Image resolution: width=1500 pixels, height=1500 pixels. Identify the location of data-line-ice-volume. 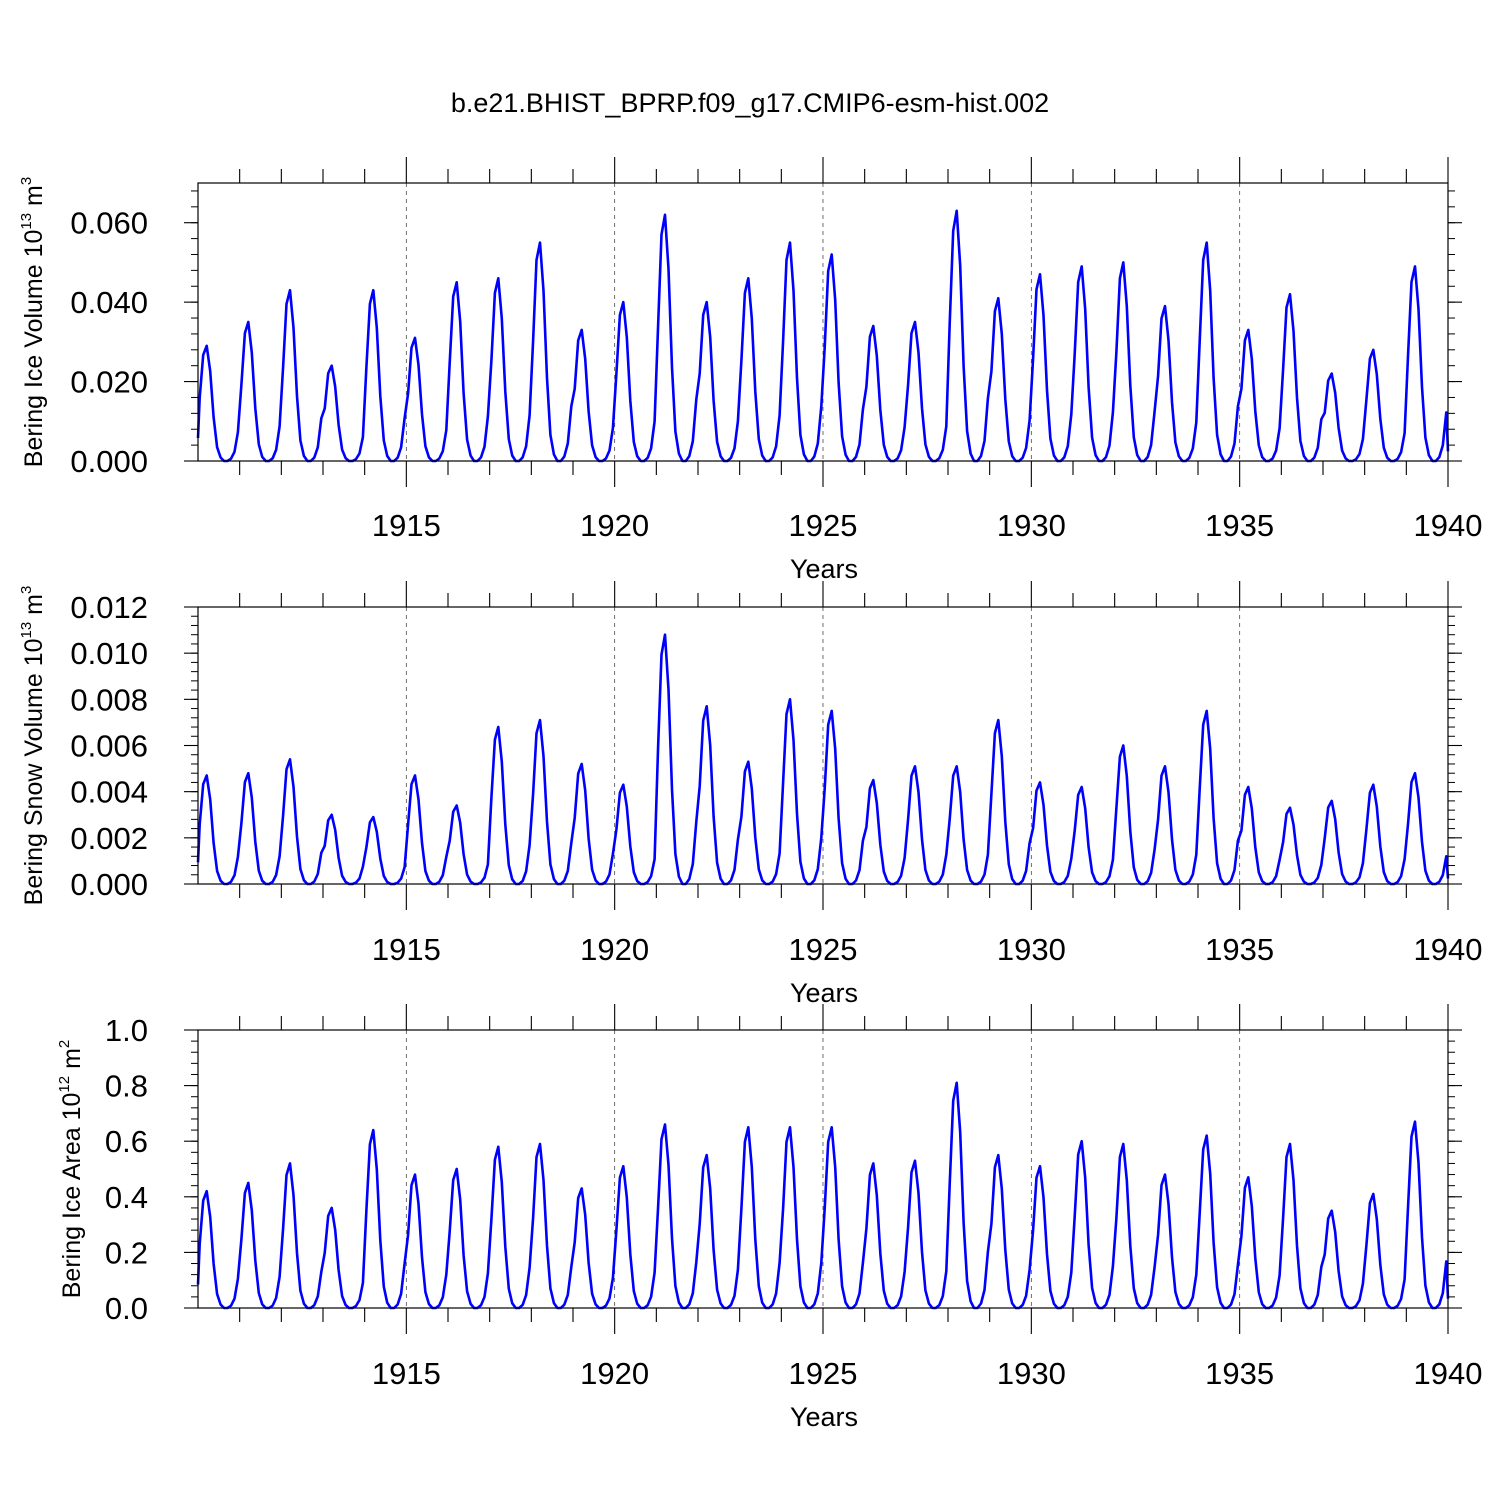
(823, 336).